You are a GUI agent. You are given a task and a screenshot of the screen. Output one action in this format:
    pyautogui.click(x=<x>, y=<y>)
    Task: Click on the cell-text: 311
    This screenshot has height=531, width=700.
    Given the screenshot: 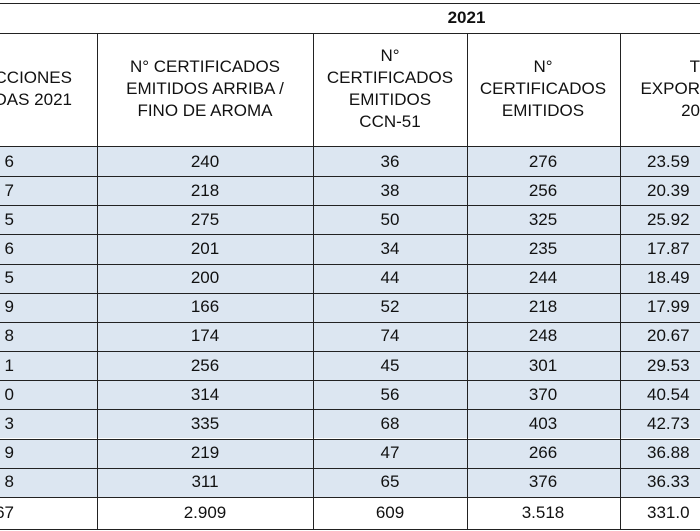 What is the action you would take?
    pyautogui.click(x=205, y=482)
    